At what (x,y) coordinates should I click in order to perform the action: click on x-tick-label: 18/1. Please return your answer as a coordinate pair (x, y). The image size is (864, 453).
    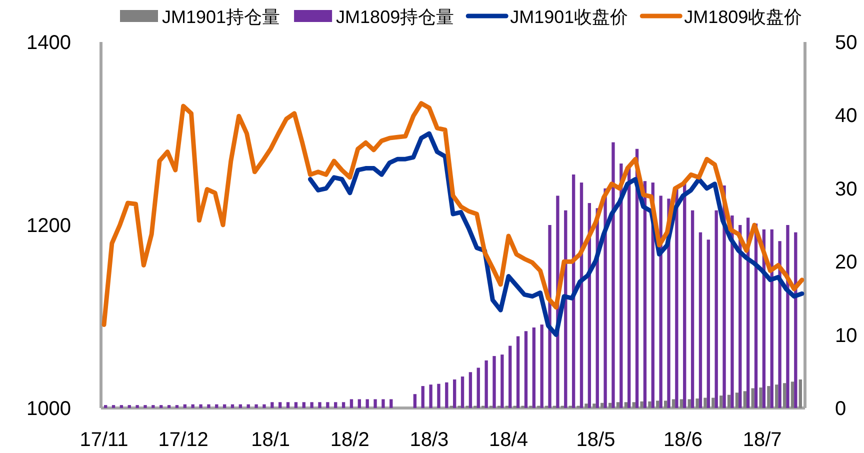
    Looking at the image, I should click on (270, 440).